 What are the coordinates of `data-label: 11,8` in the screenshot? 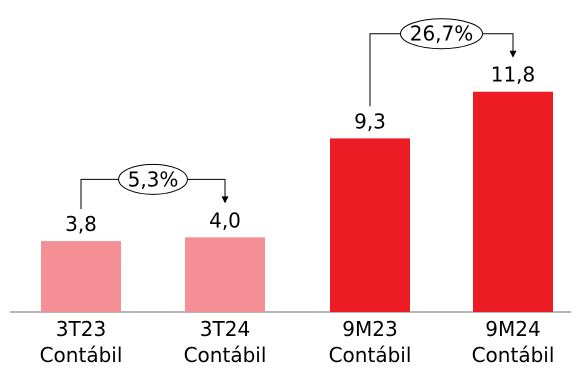 It's located at (513, 75).